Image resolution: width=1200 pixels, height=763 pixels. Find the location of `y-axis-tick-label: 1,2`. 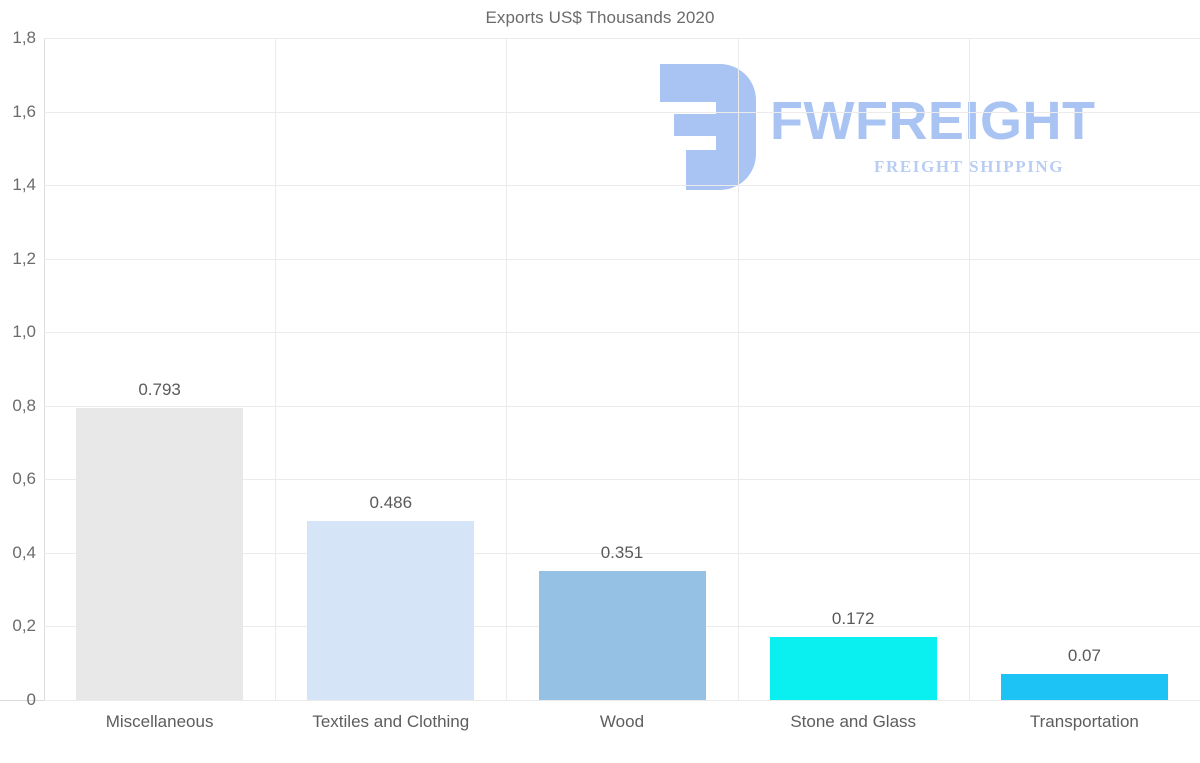

y-axis-tick-label: 1,2 is located at coordinates (24, 258).